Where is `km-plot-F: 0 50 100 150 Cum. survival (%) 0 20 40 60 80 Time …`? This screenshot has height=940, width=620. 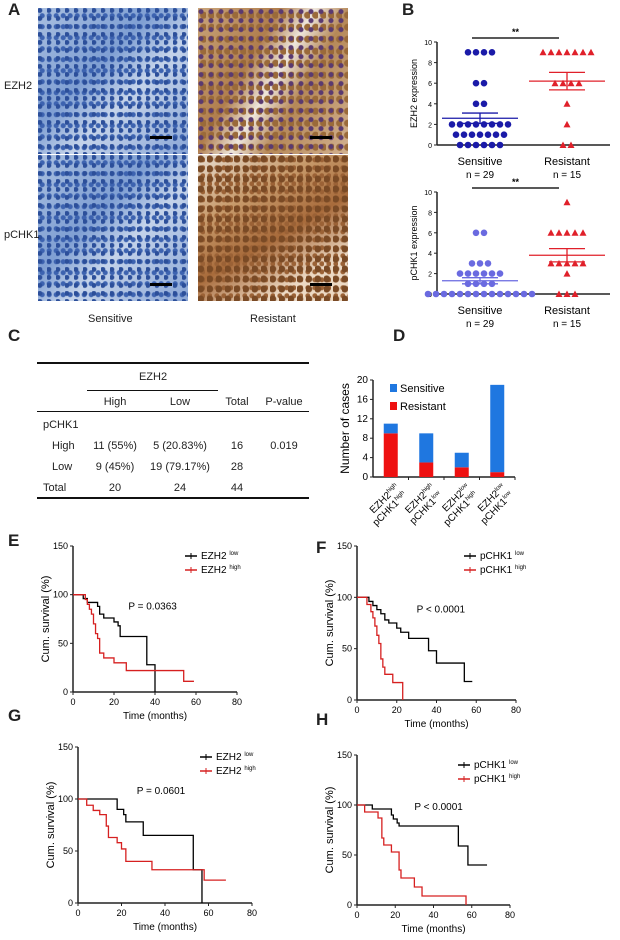 km-plot-F: 0 50 100 150 Cum. survival (%) 0 20 40 60 80 Time … is located at coordinates (425, 635).